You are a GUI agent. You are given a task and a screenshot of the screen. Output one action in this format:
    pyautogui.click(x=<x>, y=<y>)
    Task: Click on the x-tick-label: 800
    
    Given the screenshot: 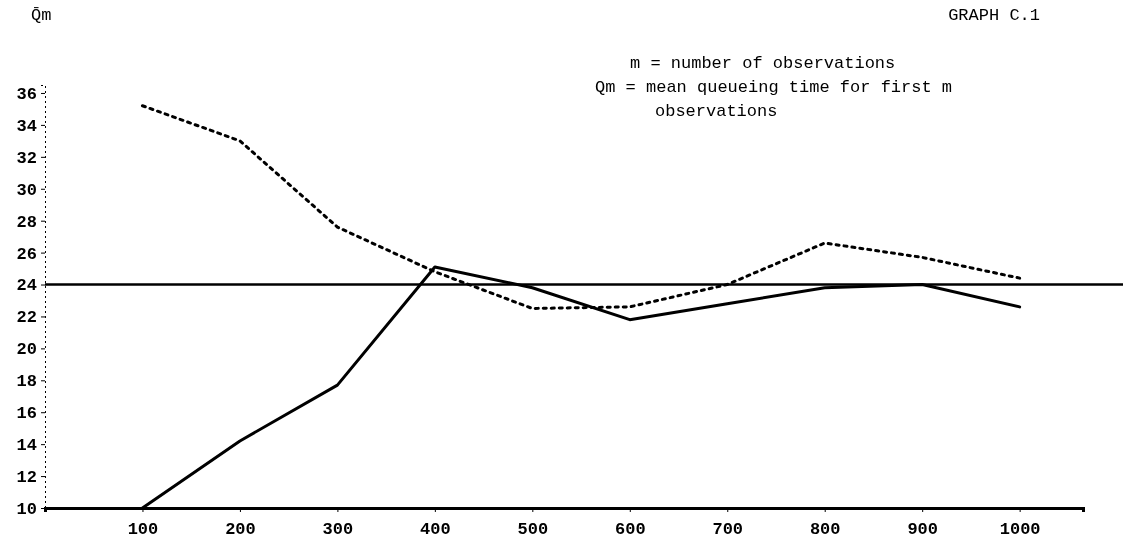 What is the action you would take?
    pyautogui.click(x=825, y=529)
    